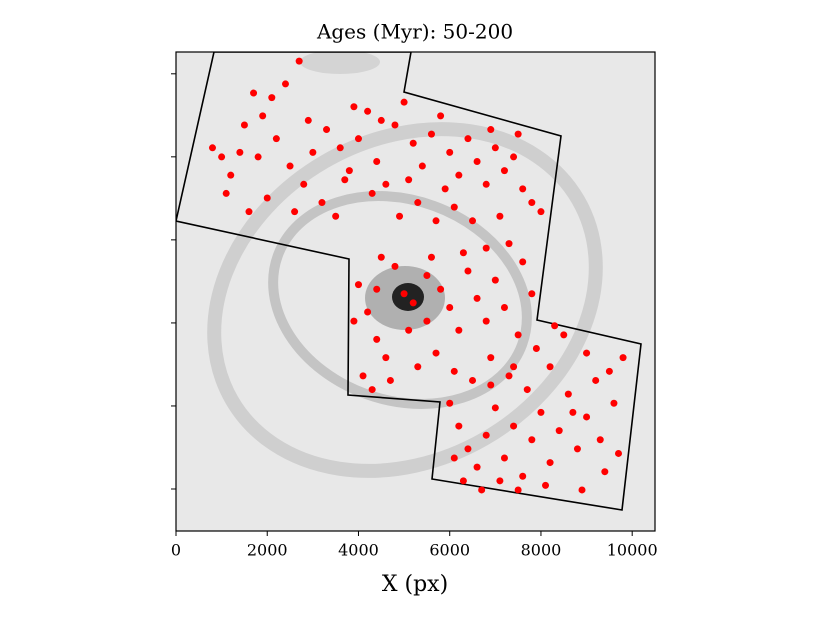 The image size is (830, 627). Describe the element at coordinates (632, 550) in the screenshot. I see `x-tick-label: 10000` at that location.